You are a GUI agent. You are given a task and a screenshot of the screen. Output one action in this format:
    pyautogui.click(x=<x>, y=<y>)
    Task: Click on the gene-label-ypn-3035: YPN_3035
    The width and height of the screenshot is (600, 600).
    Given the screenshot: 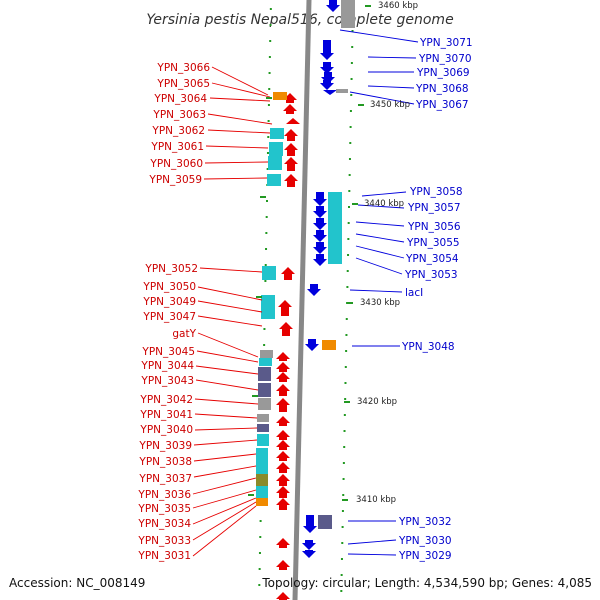 What is the action you would take?
    pyautogui.click(x=164, y=509)
    